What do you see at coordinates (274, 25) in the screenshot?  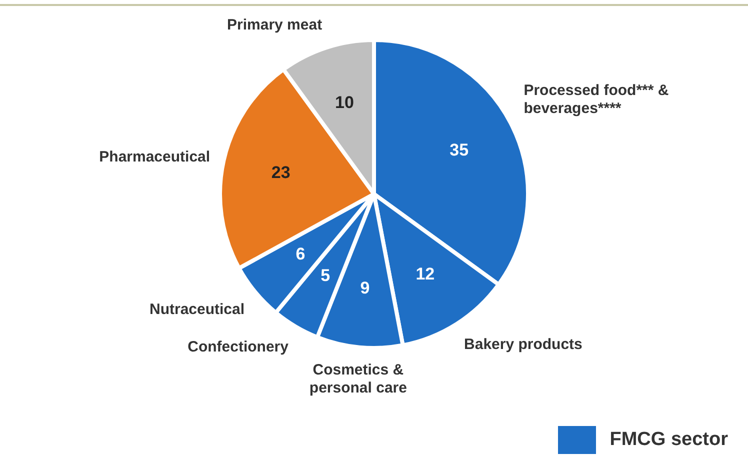 I see `slice-label: Primary meat` at bounding box center [274, 25].